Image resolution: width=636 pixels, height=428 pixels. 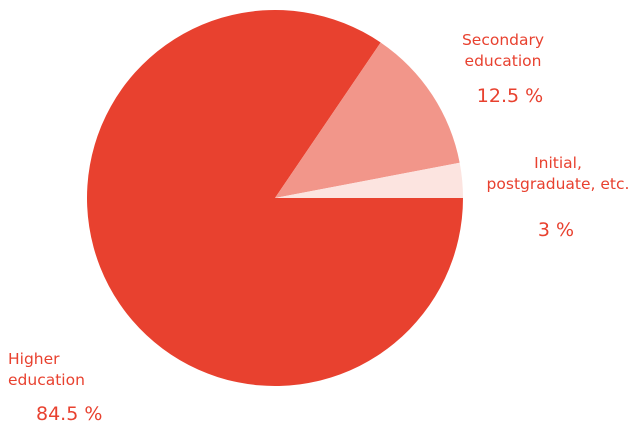 What do you see at coordinates (34, 359) in the screenshot?
I see `slice-name-line1: Higher` at bounding box center [34, 359].